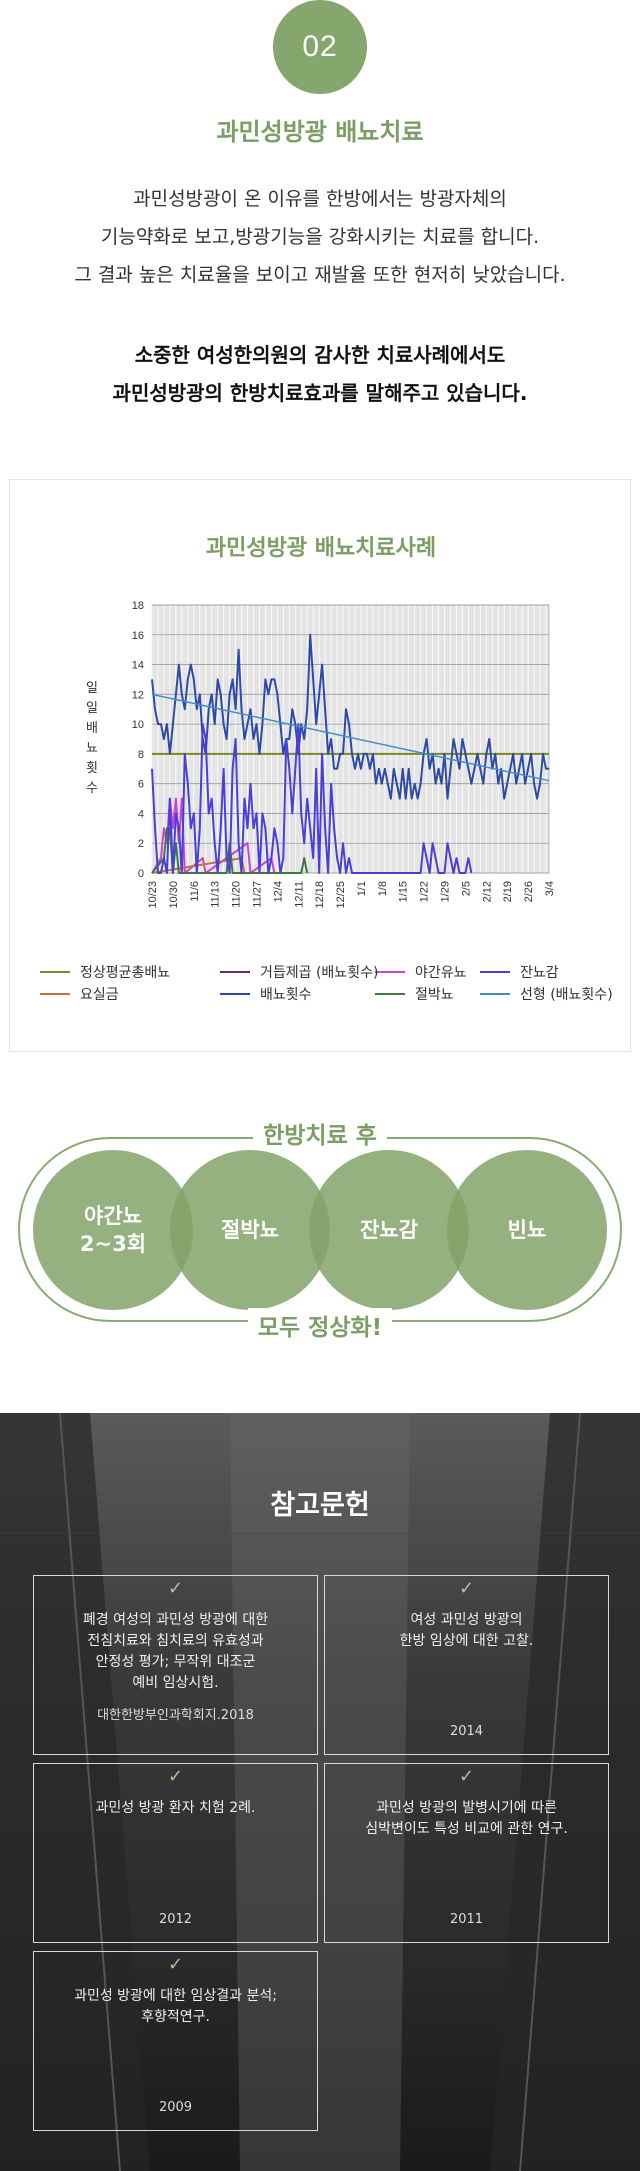 This screenshot has height=2171, width=640. Describe the element at coordinates (466, 1819) in the screenshot. I see `reference-text: 과민성 방광의 발병시기에 따른 심박변이도 특성 비교에 관한 연구.` at that location.